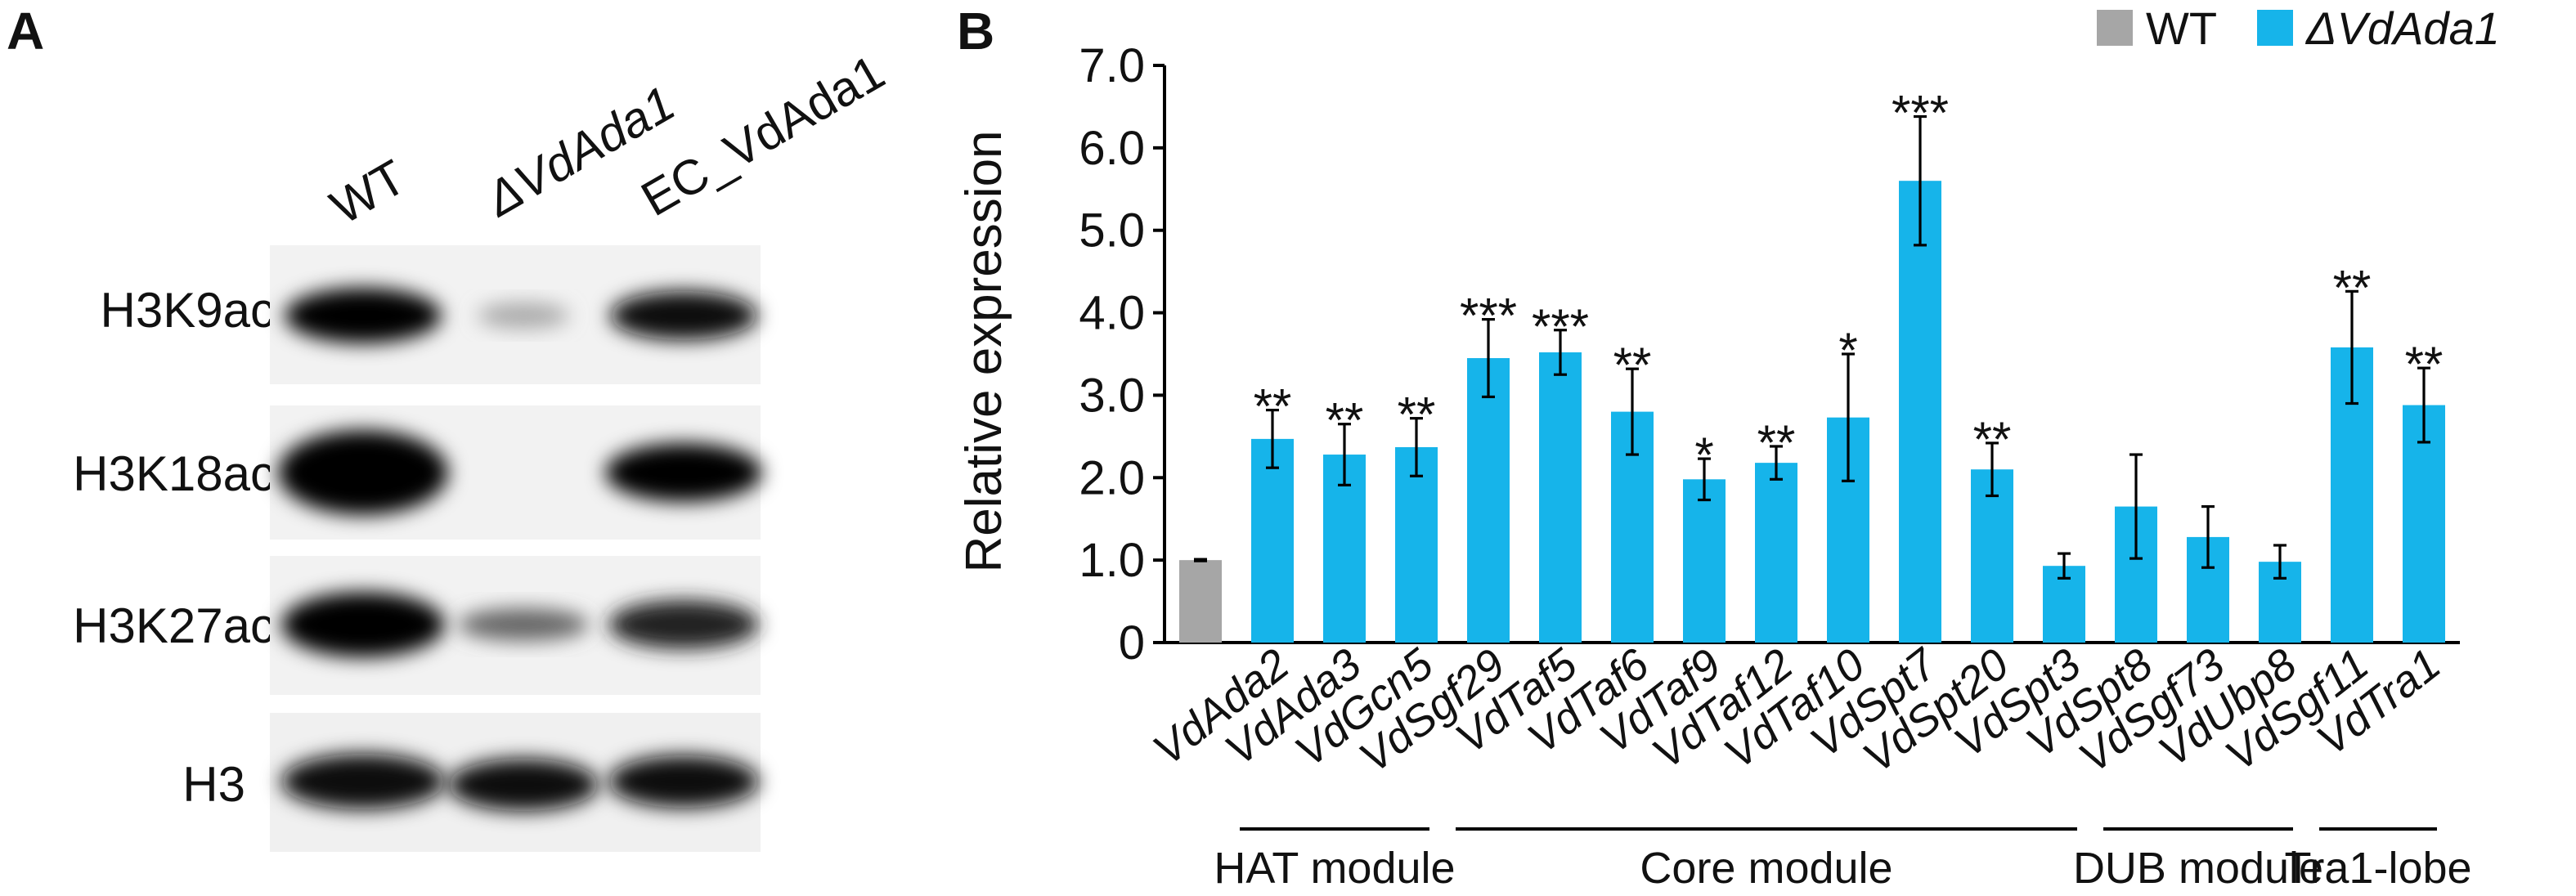 This screenshot has width=2576, height=896. What do you see at coordinates (2181, 28) in the screenshot?
I see `legend-label: WT` at bounding box center [2181, 28].